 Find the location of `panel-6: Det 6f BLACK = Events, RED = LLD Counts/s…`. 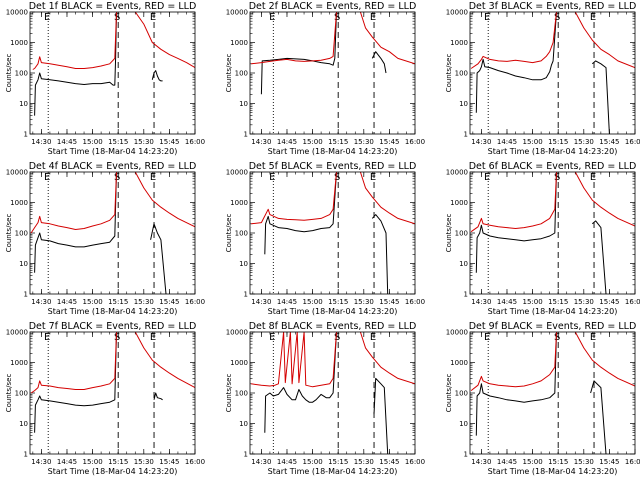

panel-6: Det 6f BLACK = Events, RED = LLD Counts/s… is located at coordinates (542, 238).